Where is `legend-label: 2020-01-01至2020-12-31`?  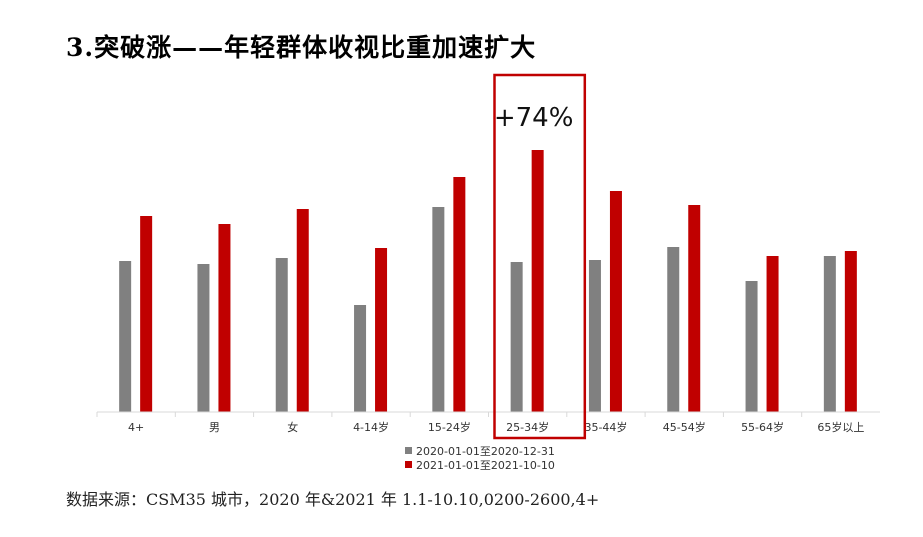
legend-label: 2020-01-01至2020-12-31 is located at coordinates (485, 451).